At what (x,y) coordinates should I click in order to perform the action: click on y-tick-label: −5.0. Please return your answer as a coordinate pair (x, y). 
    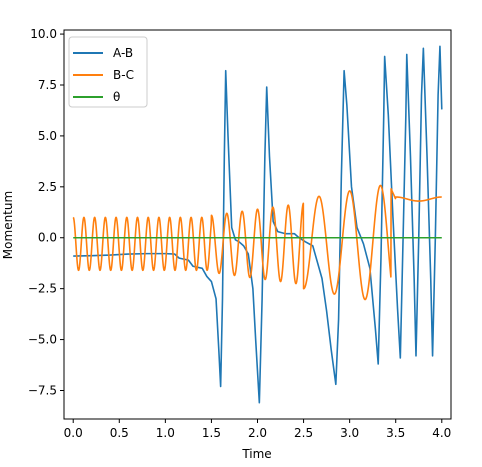
    Looking at the image, I should click on (42, 340).